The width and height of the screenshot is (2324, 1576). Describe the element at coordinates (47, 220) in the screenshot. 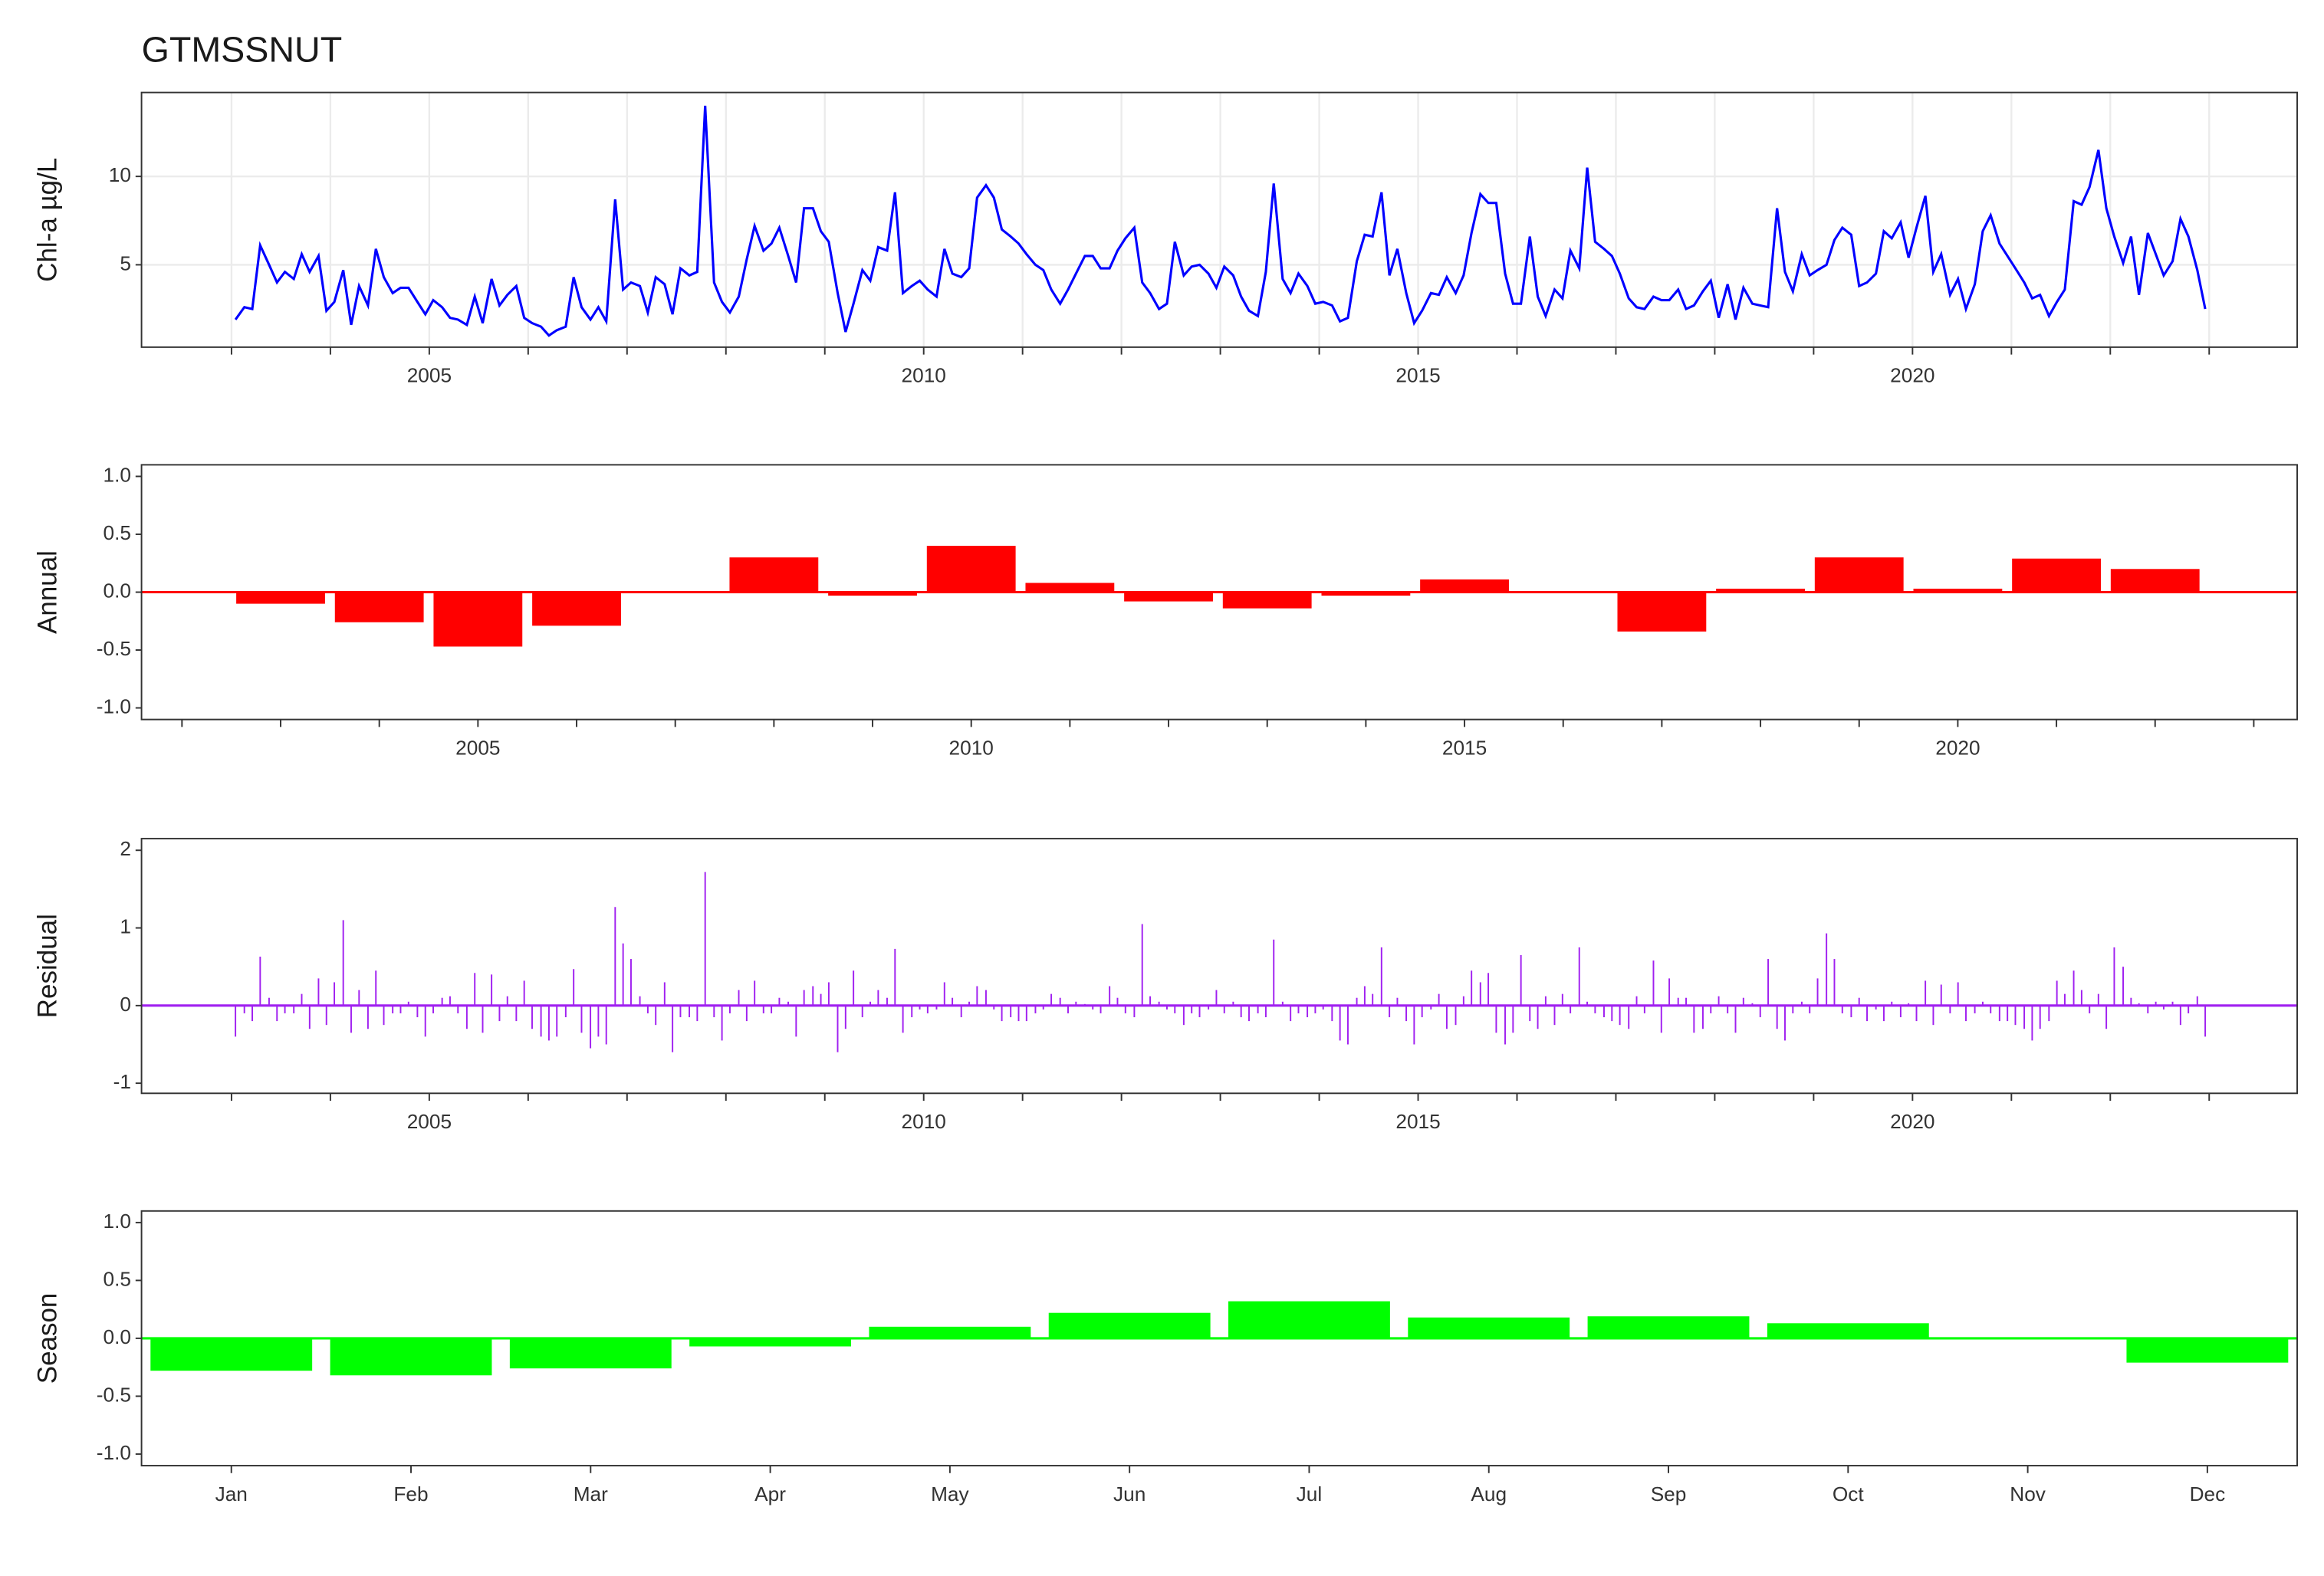

I see `y-axis-label: Chl-a µg/L` at that location.